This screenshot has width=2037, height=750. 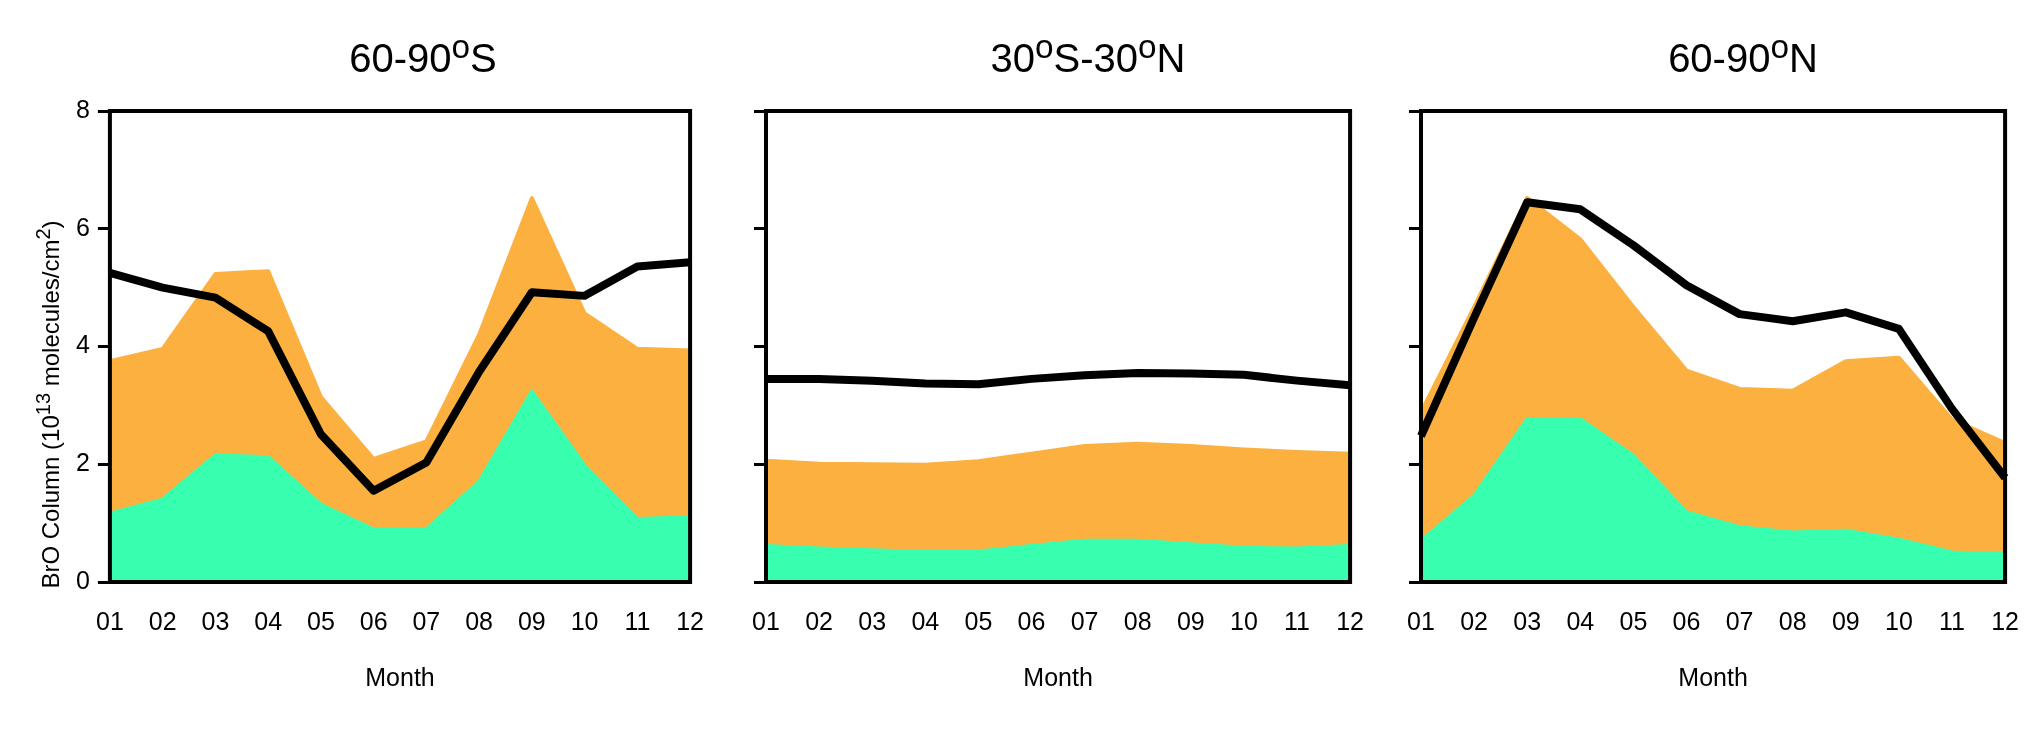 What do you see at coordinates (83, 579) in the screenshot?
I see `y-tick-label: 0` at bounding box center [83, 579].